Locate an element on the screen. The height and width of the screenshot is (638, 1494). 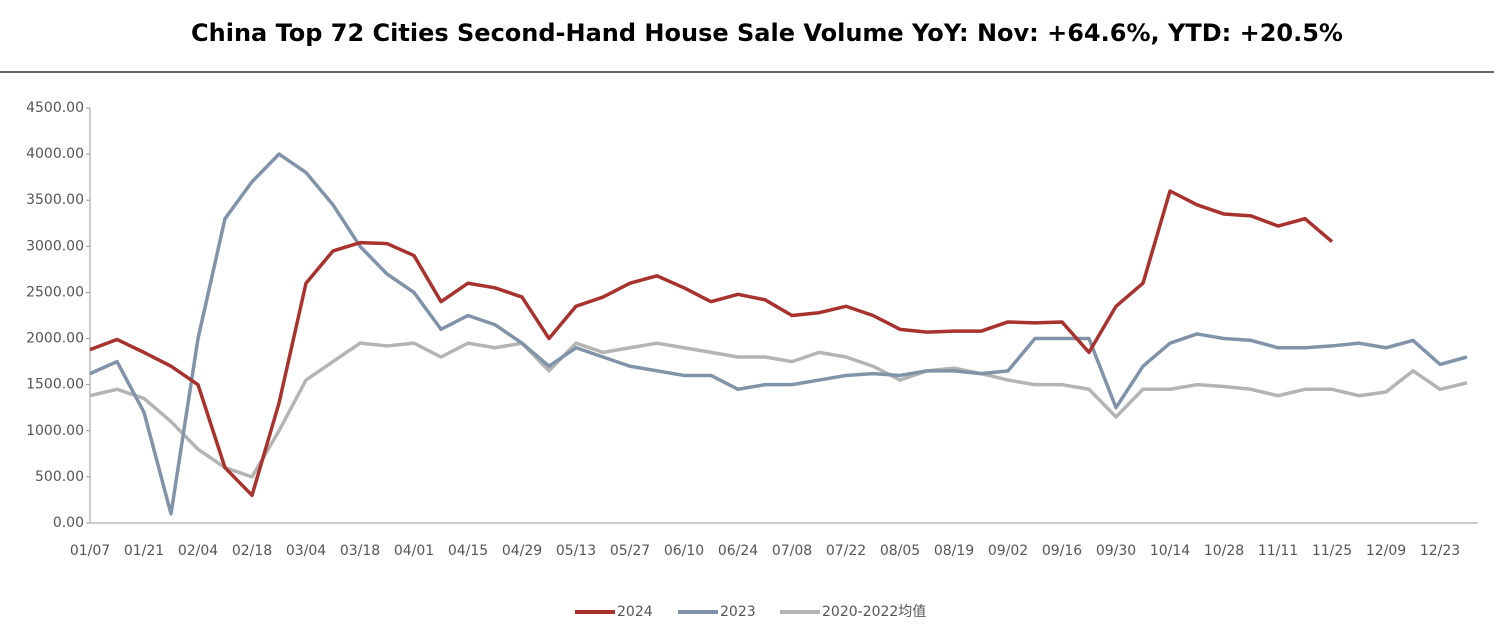
legend-label: 2024 is located at coordinates (635, 612).